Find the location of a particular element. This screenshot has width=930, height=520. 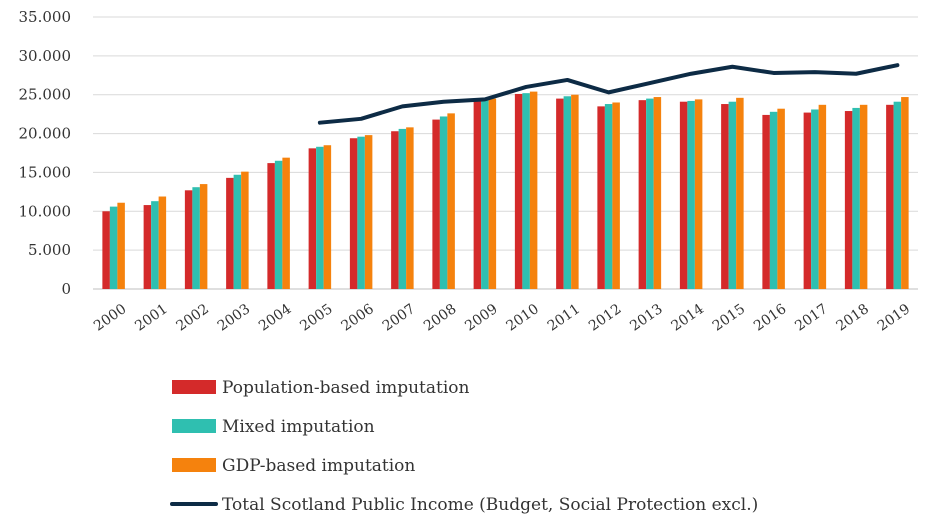

bar-mixed-imputation-2005 is located at coordinates (320, 218).